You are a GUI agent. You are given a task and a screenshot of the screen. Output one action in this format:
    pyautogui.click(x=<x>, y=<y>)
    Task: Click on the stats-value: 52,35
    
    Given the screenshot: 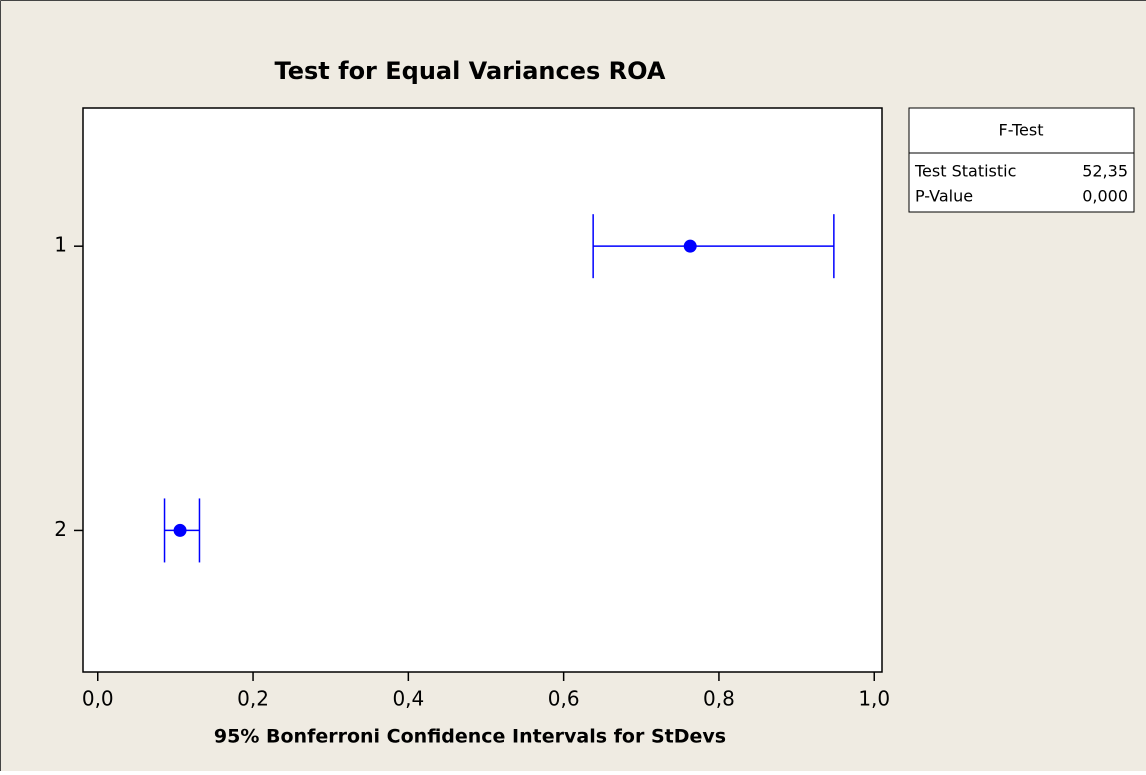 What is the action you would take?
    pyautogui.click(x=1105, y=171)
    